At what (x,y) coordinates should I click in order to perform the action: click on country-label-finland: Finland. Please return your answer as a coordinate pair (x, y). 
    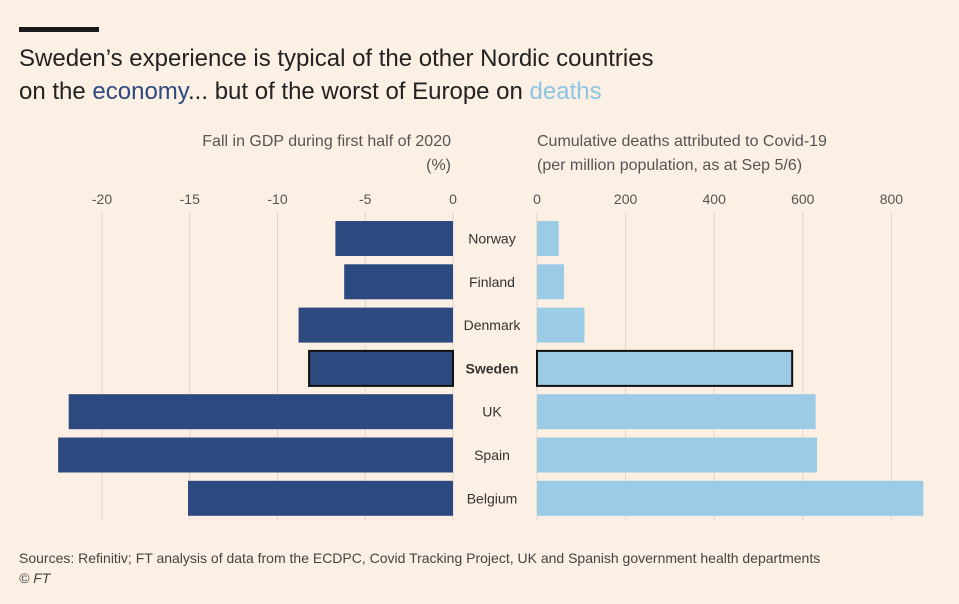
    Looking at the image, I should click on (492, 282).